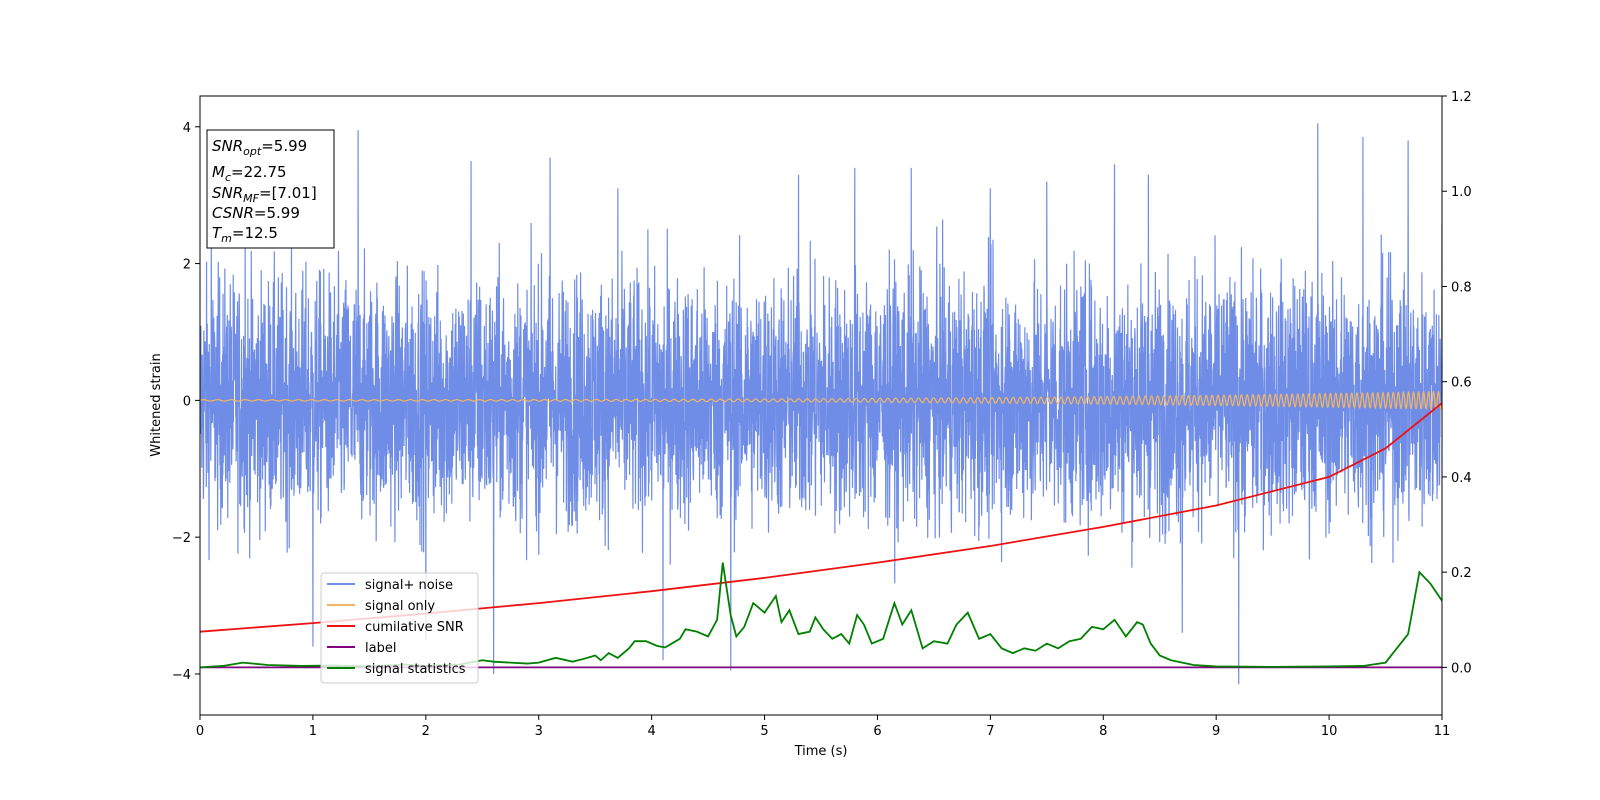 Image resolution: width=1600 pixels, height=800 pixels. What do you see at coordinates (426, 731) in the screenshot?
I see `x-tick-label: 2` at bounding box center [426, 731].